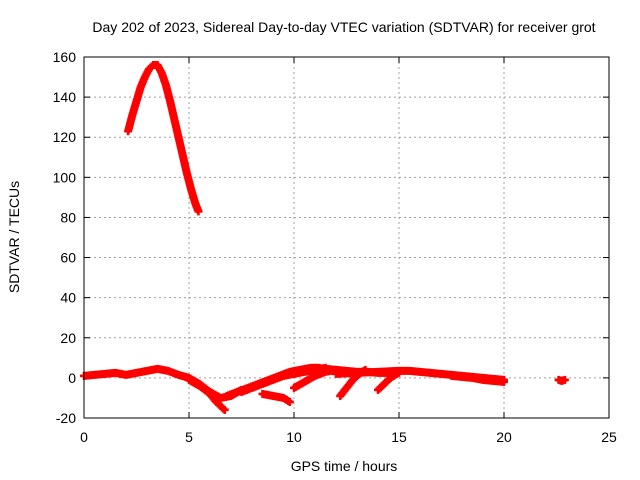 The width and height of the screenshot is (640, 480). Describe the element at coordinates (68, 338) in the screenshot. I see `y-tick-label: 20` at that location.